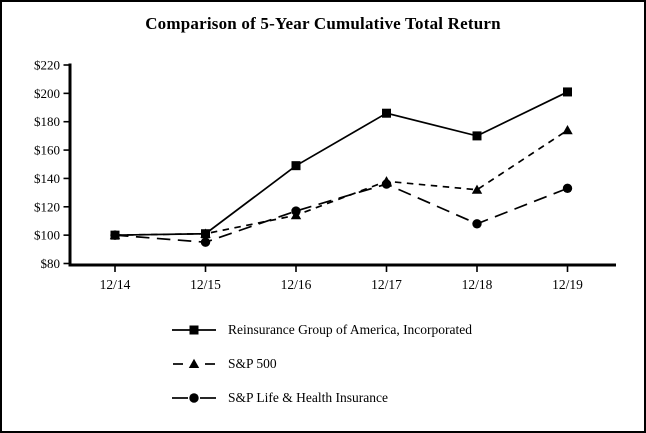 This screenshot has height=433, width=646. What do you see at coordinates (47, 206) in the screenshot?
I see `y-tick-label: $120` at bounding box center [47, 206].